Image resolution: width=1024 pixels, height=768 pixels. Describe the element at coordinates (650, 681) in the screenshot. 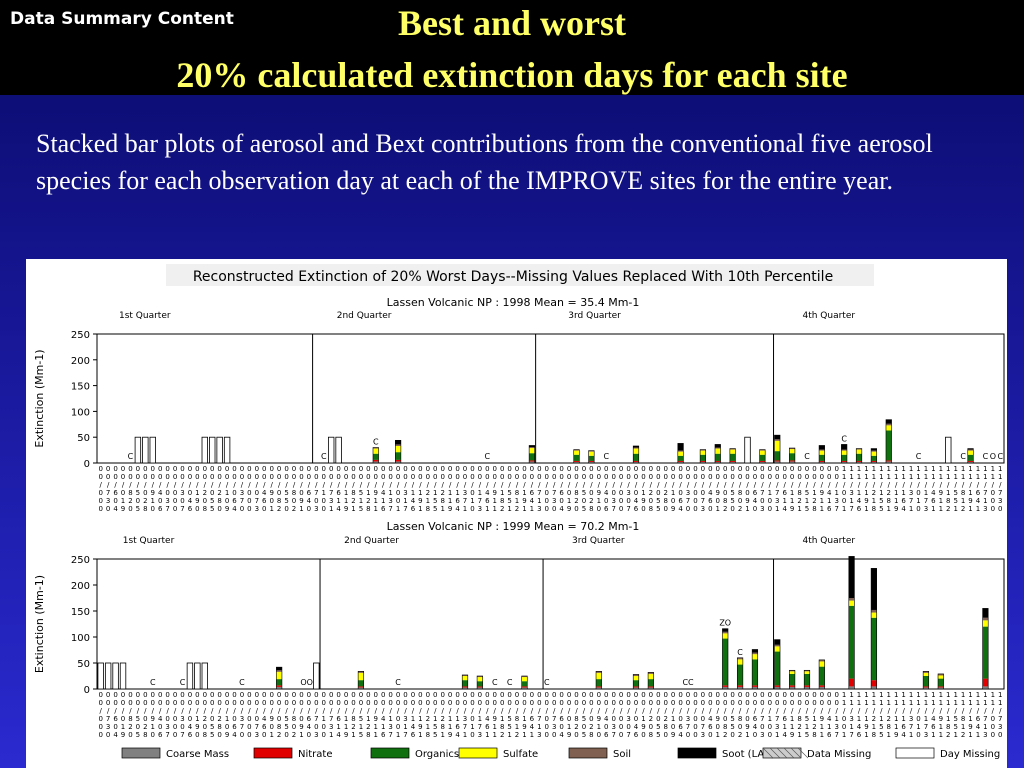

I see `bar-outline` at that location.